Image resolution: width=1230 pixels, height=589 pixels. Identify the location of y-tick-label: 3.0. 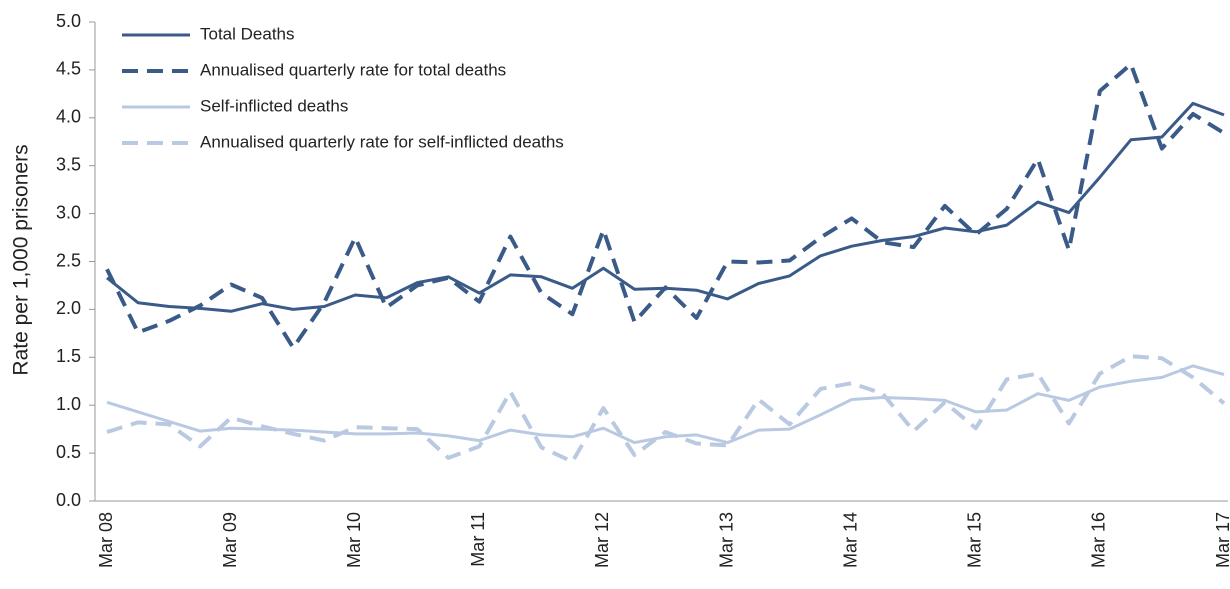
(68, 212).